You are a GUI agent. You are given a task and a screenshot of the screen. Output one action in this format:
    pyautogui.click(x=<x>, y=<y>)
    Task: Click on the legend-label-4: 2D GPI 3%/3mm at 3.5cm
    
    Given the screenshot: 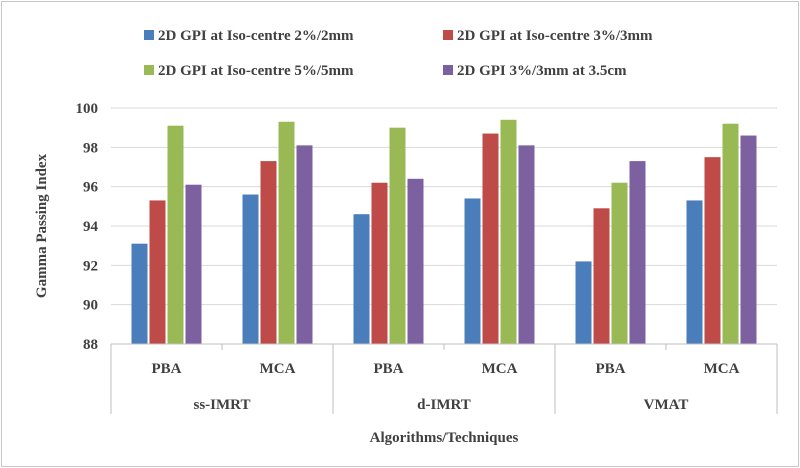 What is the action you would take?
    pyautogui.click(x=542, y=71)
    